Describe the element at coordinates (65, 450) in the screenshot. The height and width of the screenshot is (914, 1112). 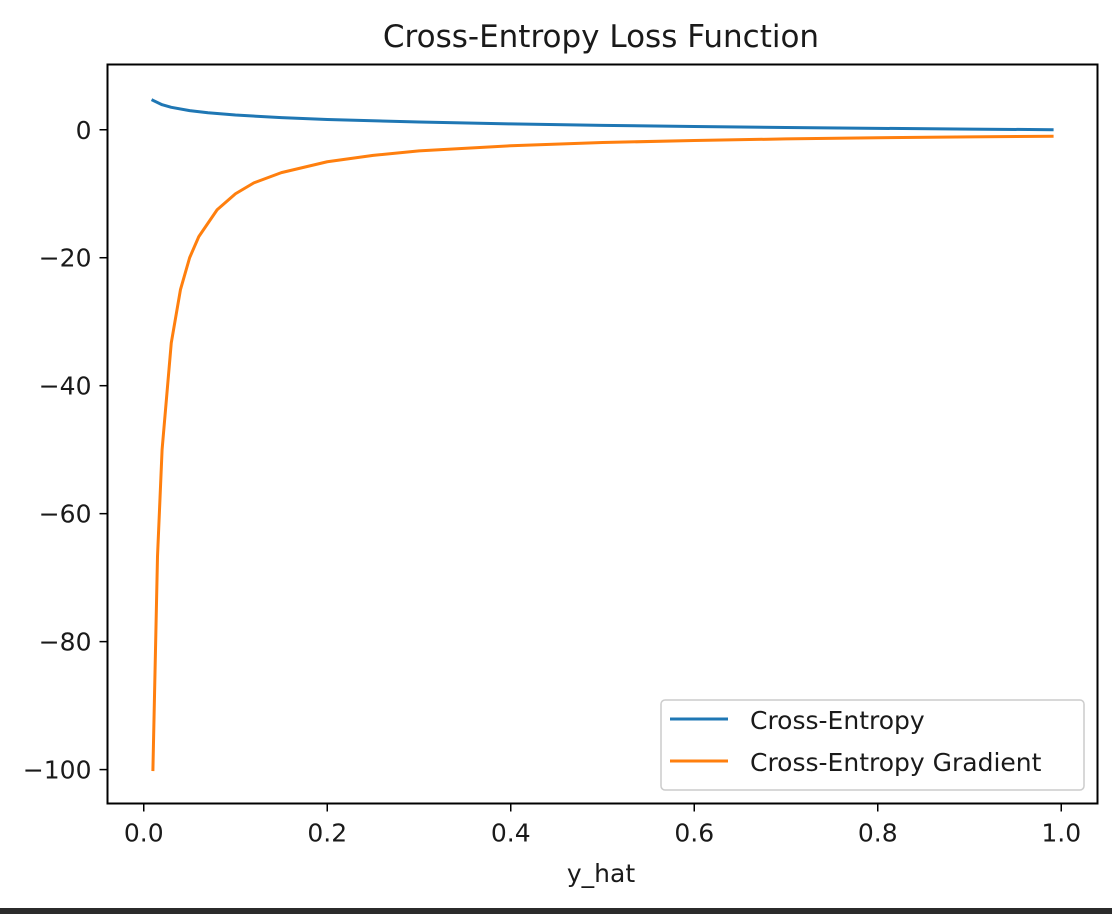
I see `y-axis: 0 −20 −40 −60 −80 −100` at that location.